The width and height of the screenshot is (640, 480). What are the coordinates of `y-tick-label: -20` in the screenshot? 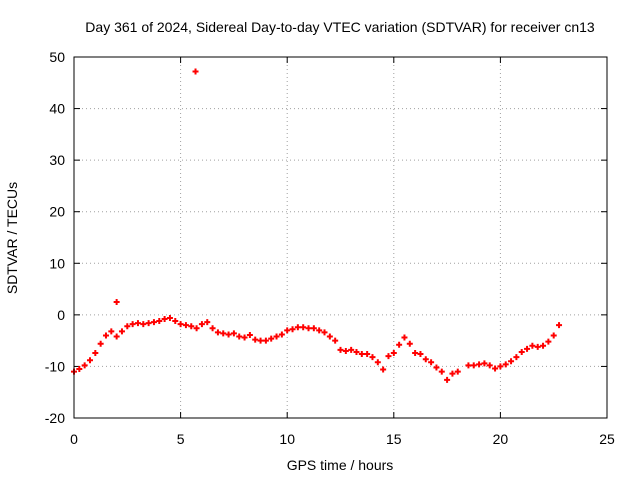 It's located at (55, 418).